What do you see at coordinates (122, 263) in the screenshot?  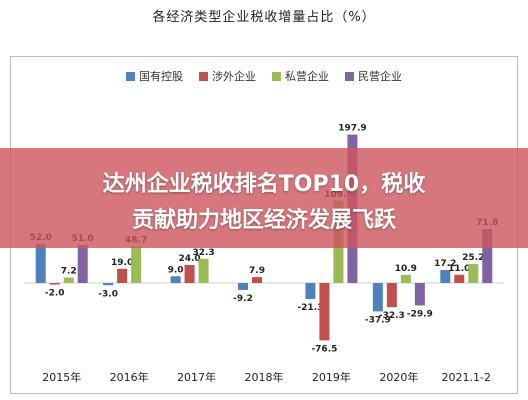 I see `data-label: 19.0` at bounding box center [122, 263].